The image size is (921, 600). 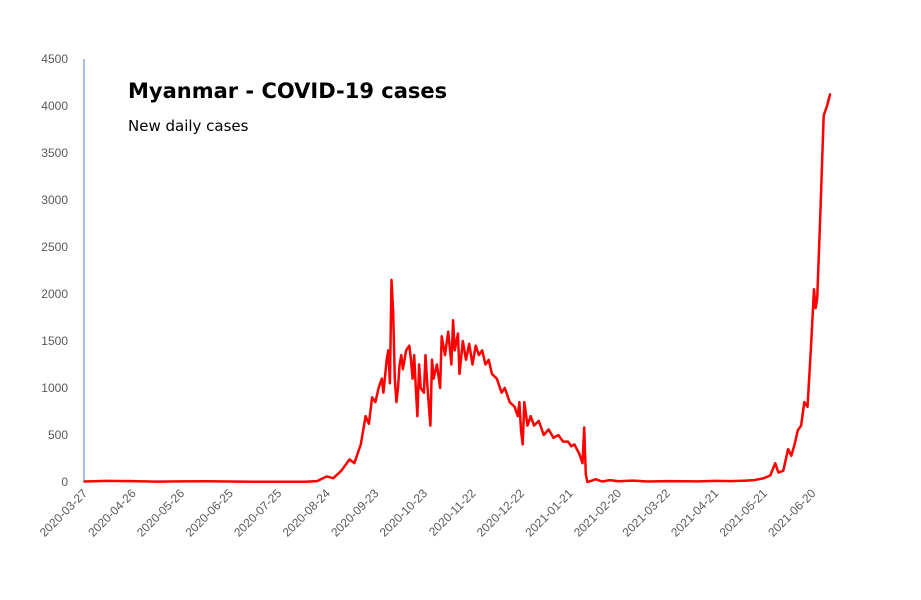 What do you see at coordinates (161, 513) in the screenshot?
I see `x-tick-label: 2020-05-26` at bounding box center [161, 513].